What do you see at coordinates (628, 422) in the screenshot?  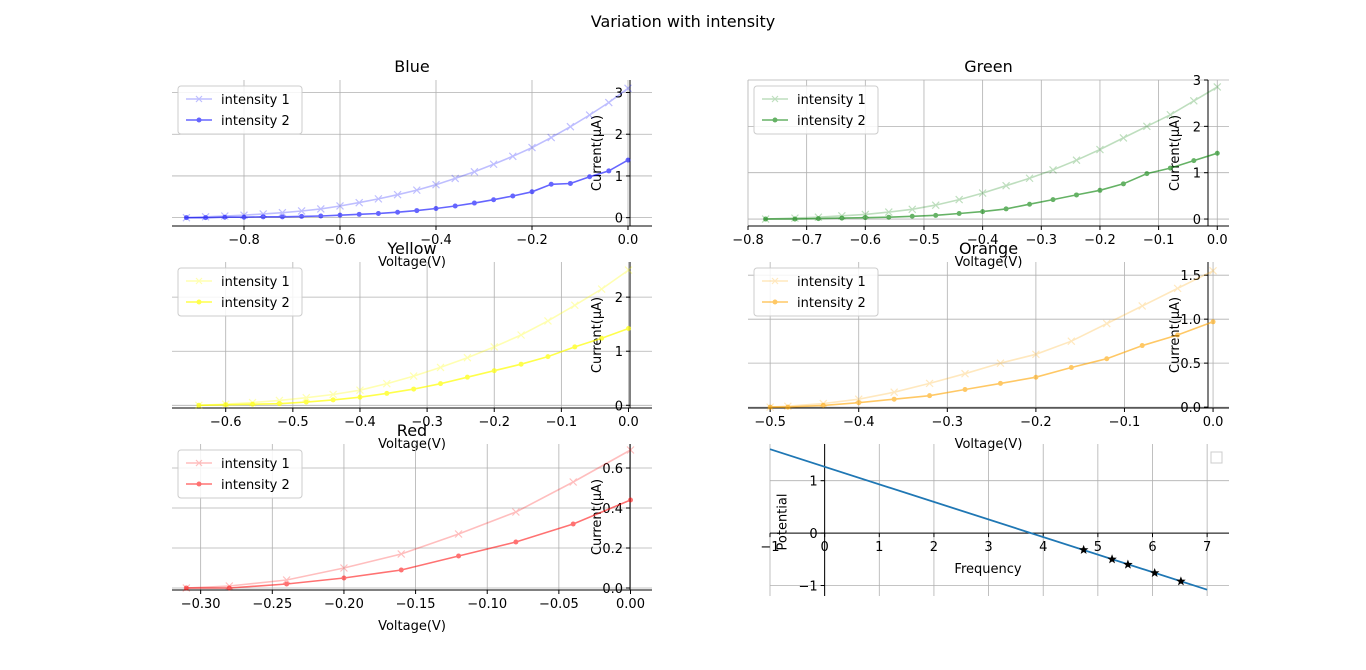 I see `x-tick-label: 0.0` at bounding box center [628, 422].